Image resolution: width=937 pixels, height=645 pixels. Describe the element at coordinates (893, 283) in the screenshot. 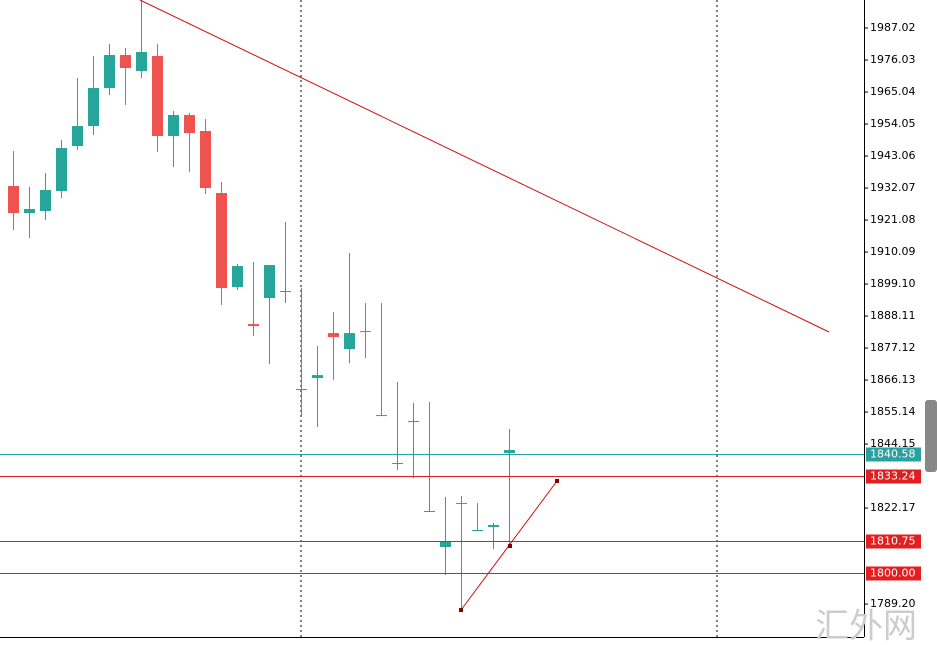

I see `y-tick-label: 1899.10` at that location.